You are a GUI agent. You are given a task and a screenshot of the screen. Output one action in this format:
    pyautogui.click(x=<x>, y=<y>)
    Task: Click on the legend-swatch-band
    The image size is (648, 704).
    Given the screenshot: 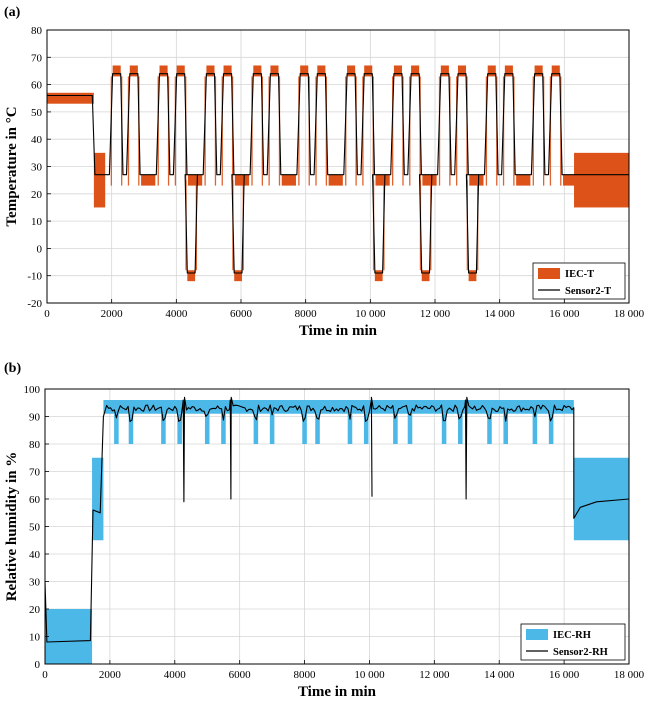 What is the action you would take?
    pyautogui.click(x=549, y=273)
    